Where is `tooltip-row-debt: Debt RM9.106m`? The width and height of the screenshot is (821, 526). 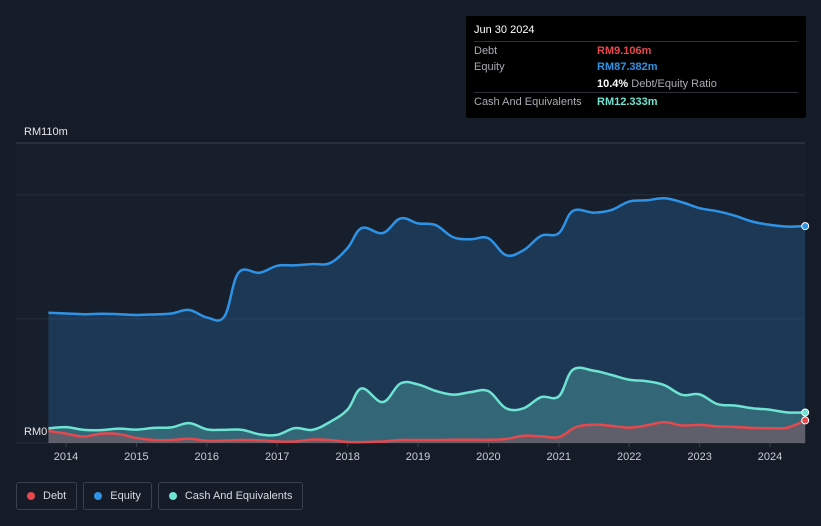
tooltip-row-debt: Debt RM9.106m is located at coordinates (636, 50).